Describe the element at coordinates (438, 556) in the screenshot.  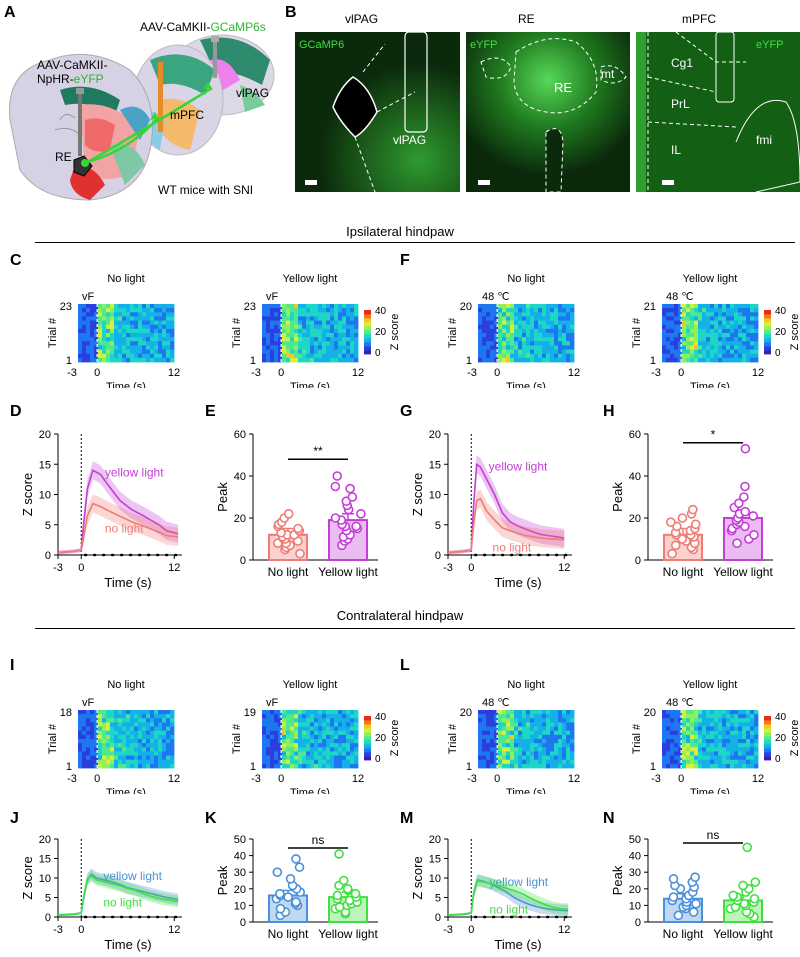
I see `chart-g-ytick: 0` at that location.